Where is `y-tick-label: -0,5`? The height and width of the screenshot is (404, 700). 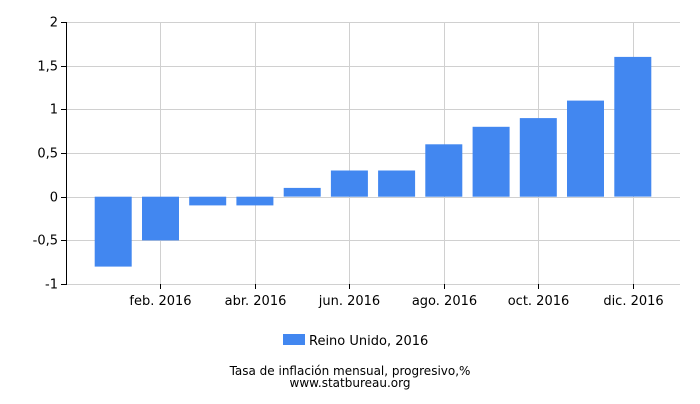
y-tick-label: -0,5 is located at coordinates (45, 241).